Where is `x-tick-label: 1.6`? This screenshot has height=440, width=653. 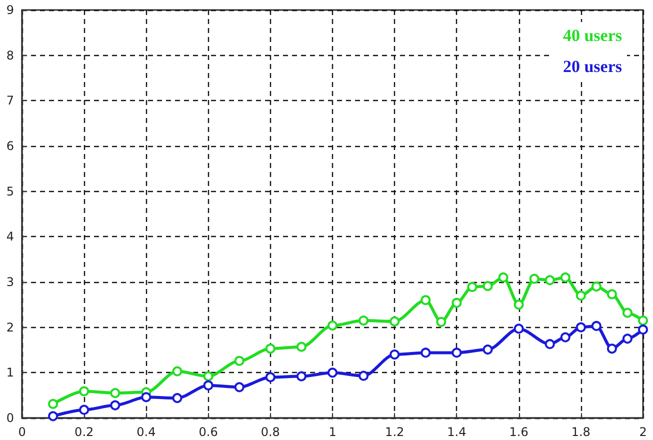 x-tick-label: 1.6 is located at coordinates (518, 432).